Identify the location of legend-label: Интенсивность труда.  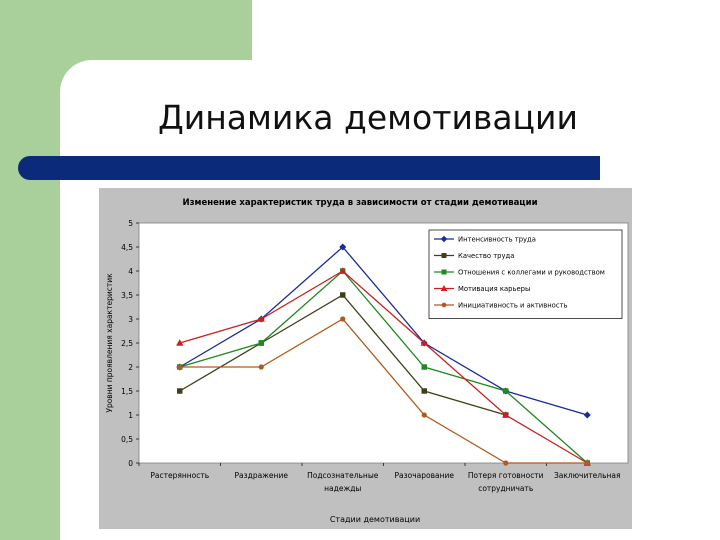
(497, 240).